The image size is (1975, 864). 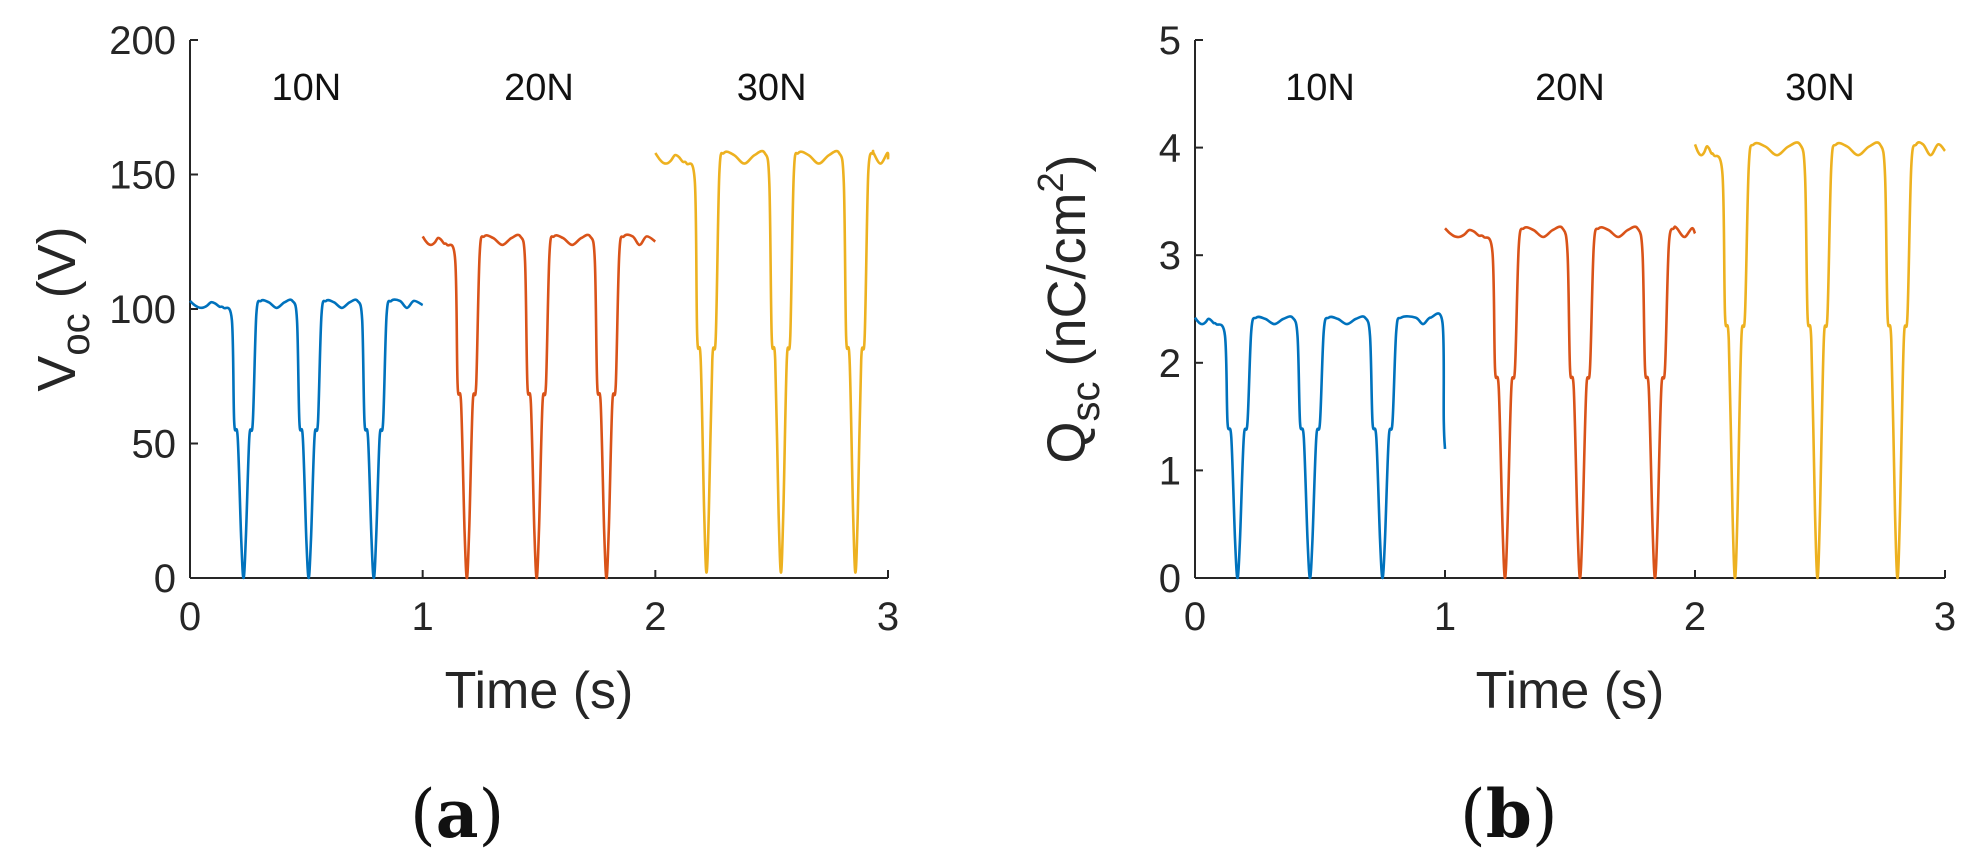 I want to click on y-axis-label-main: V, so click(x=57, y=374).